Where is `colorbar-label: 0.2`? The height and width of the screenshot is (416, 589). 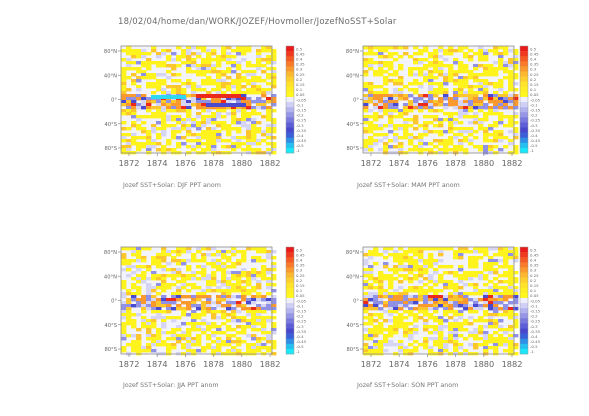
colorbar-label: 0.2 is located at coordinates (533, 280).